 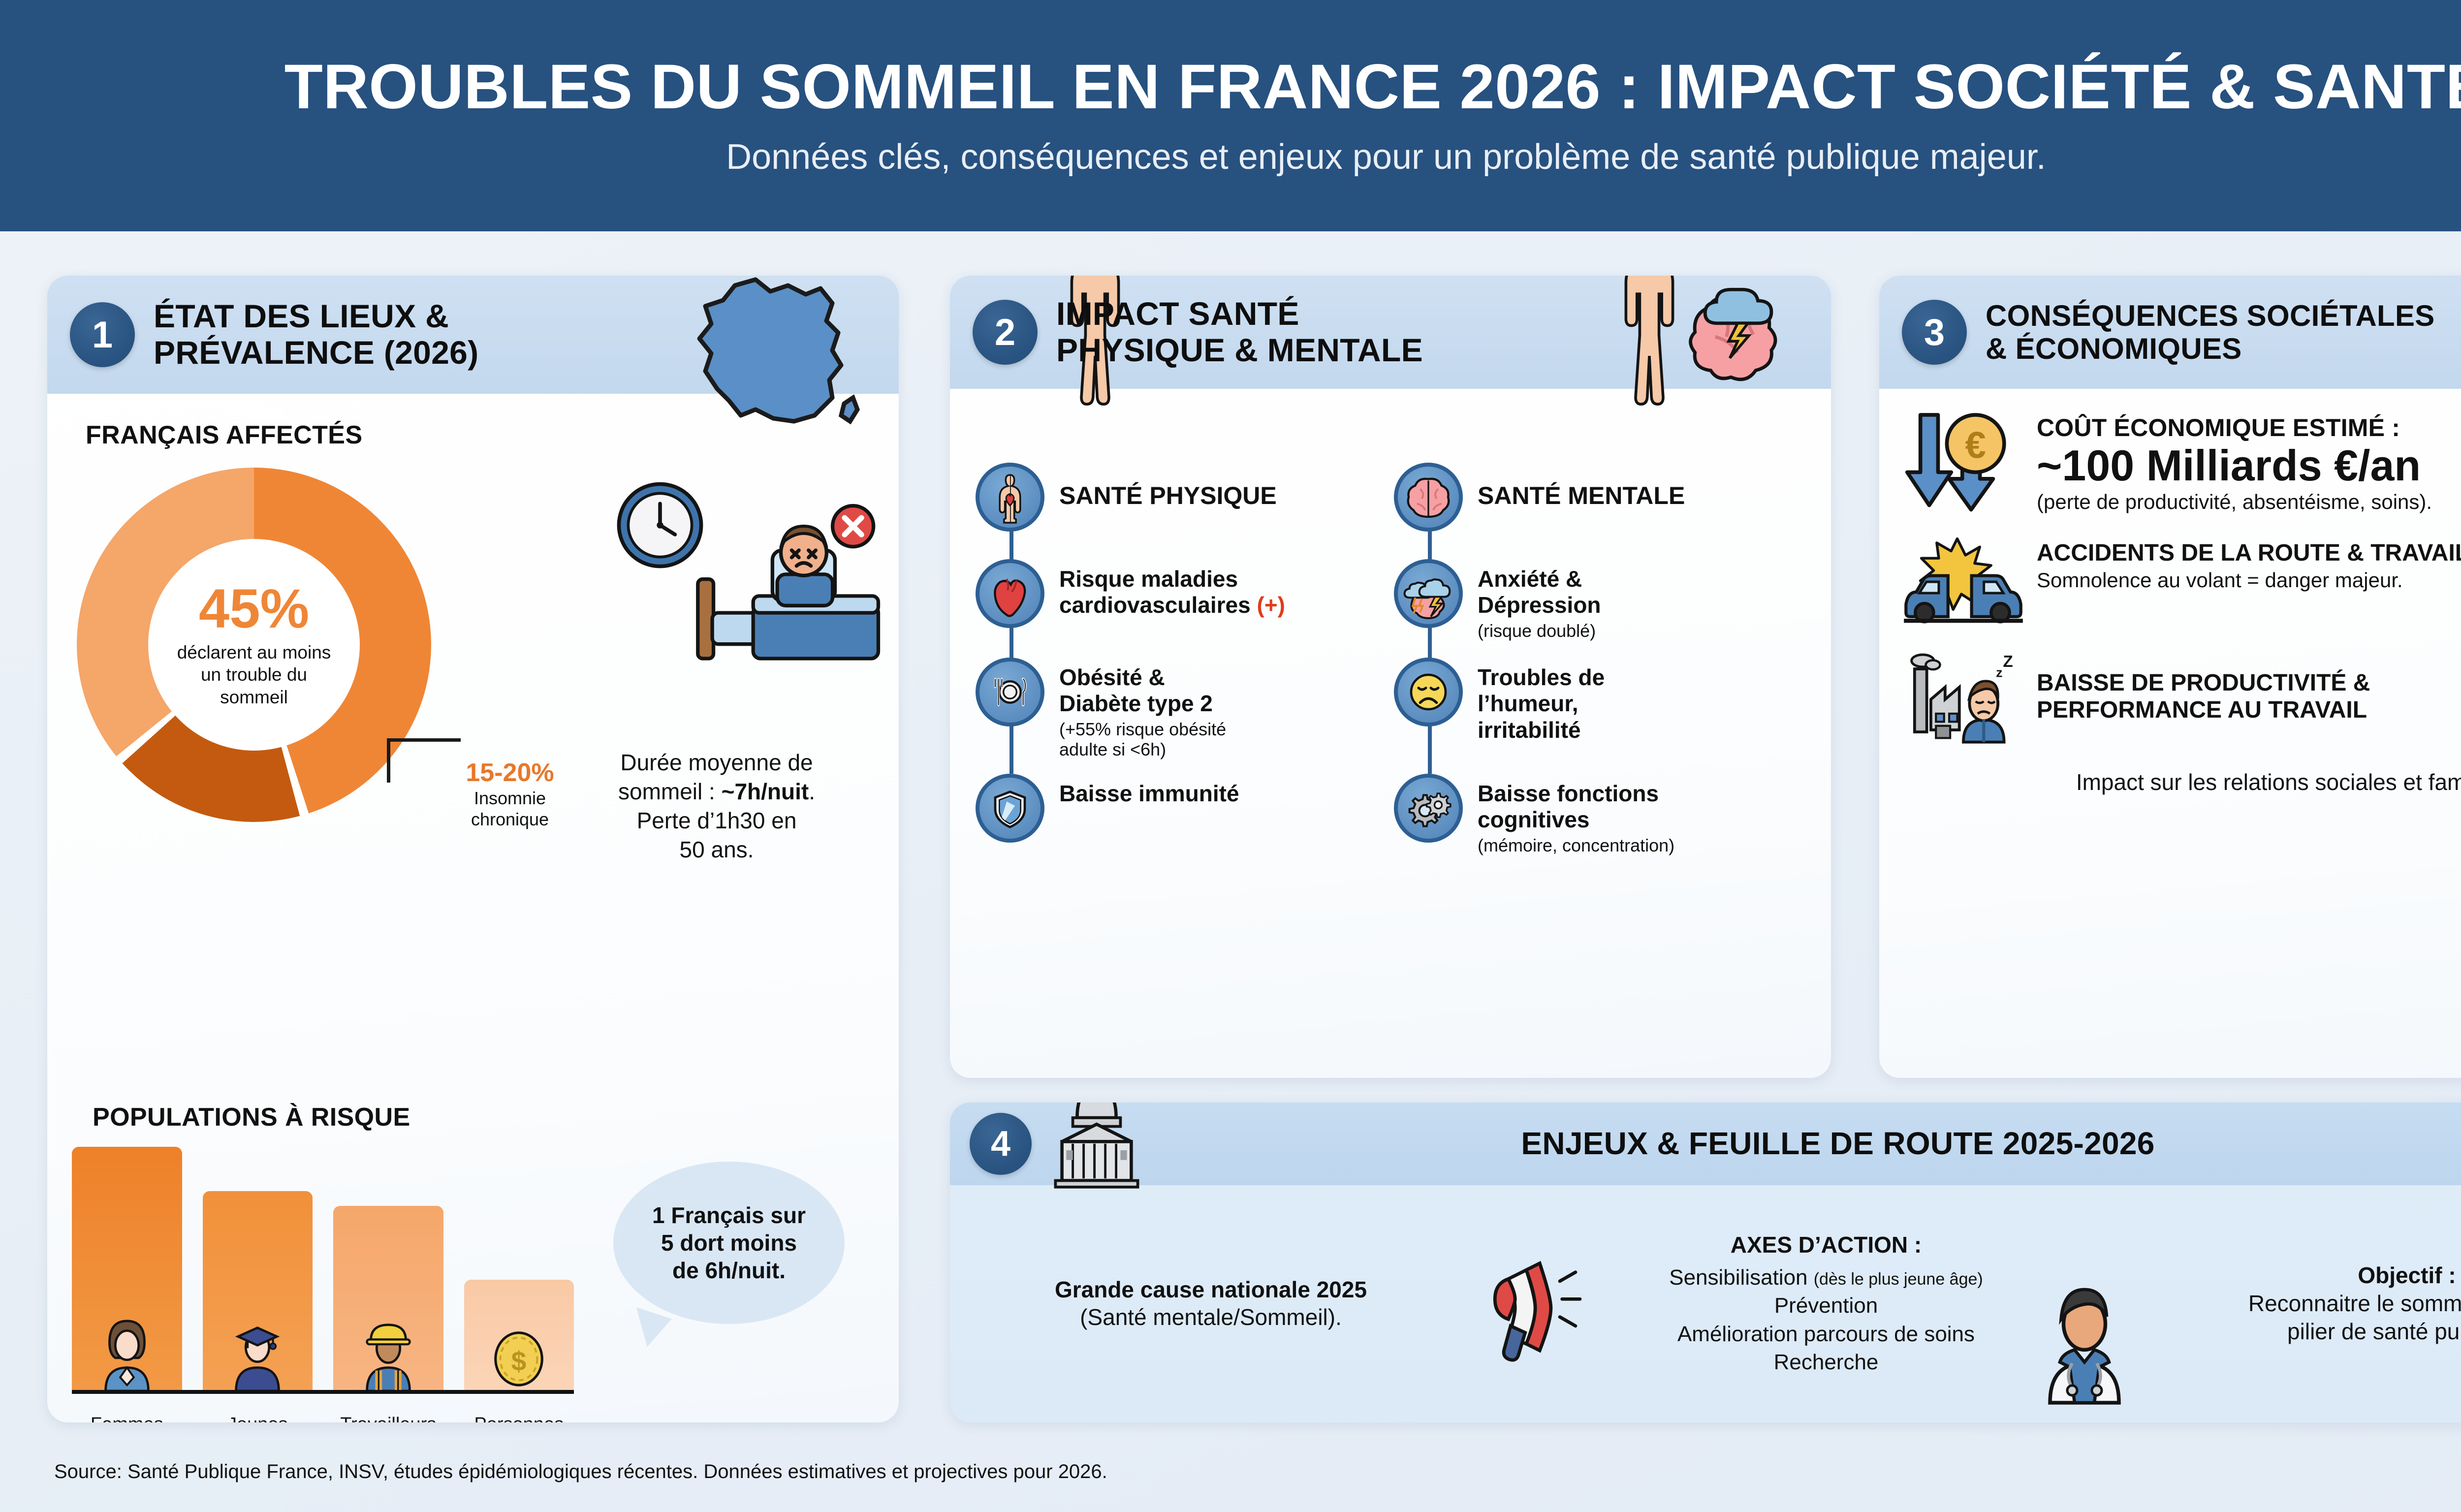 What do you see at coordinates (660, 525) in the screenshot?
I see `clock-icon` at bounding box center [660, 525].